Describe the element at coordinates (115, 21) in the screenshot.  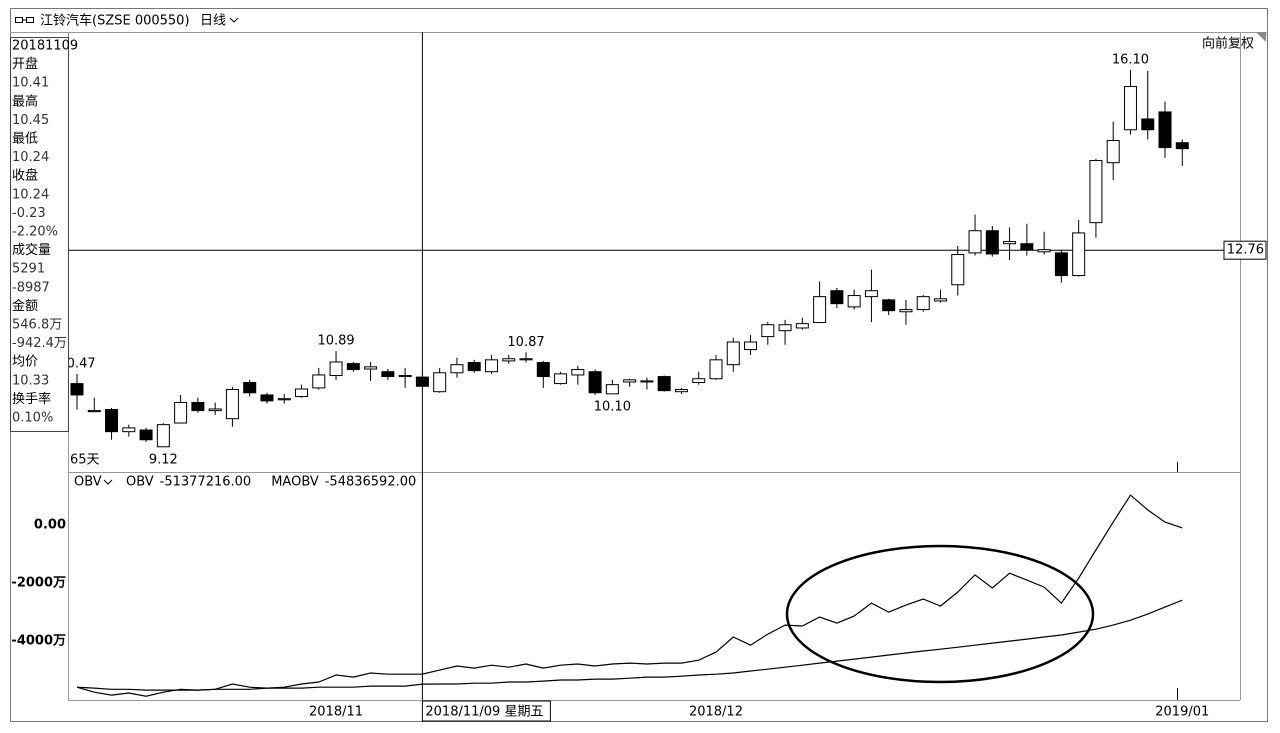
I see `stock-name: 江铃汽车(SZSE 000550)` at that location.